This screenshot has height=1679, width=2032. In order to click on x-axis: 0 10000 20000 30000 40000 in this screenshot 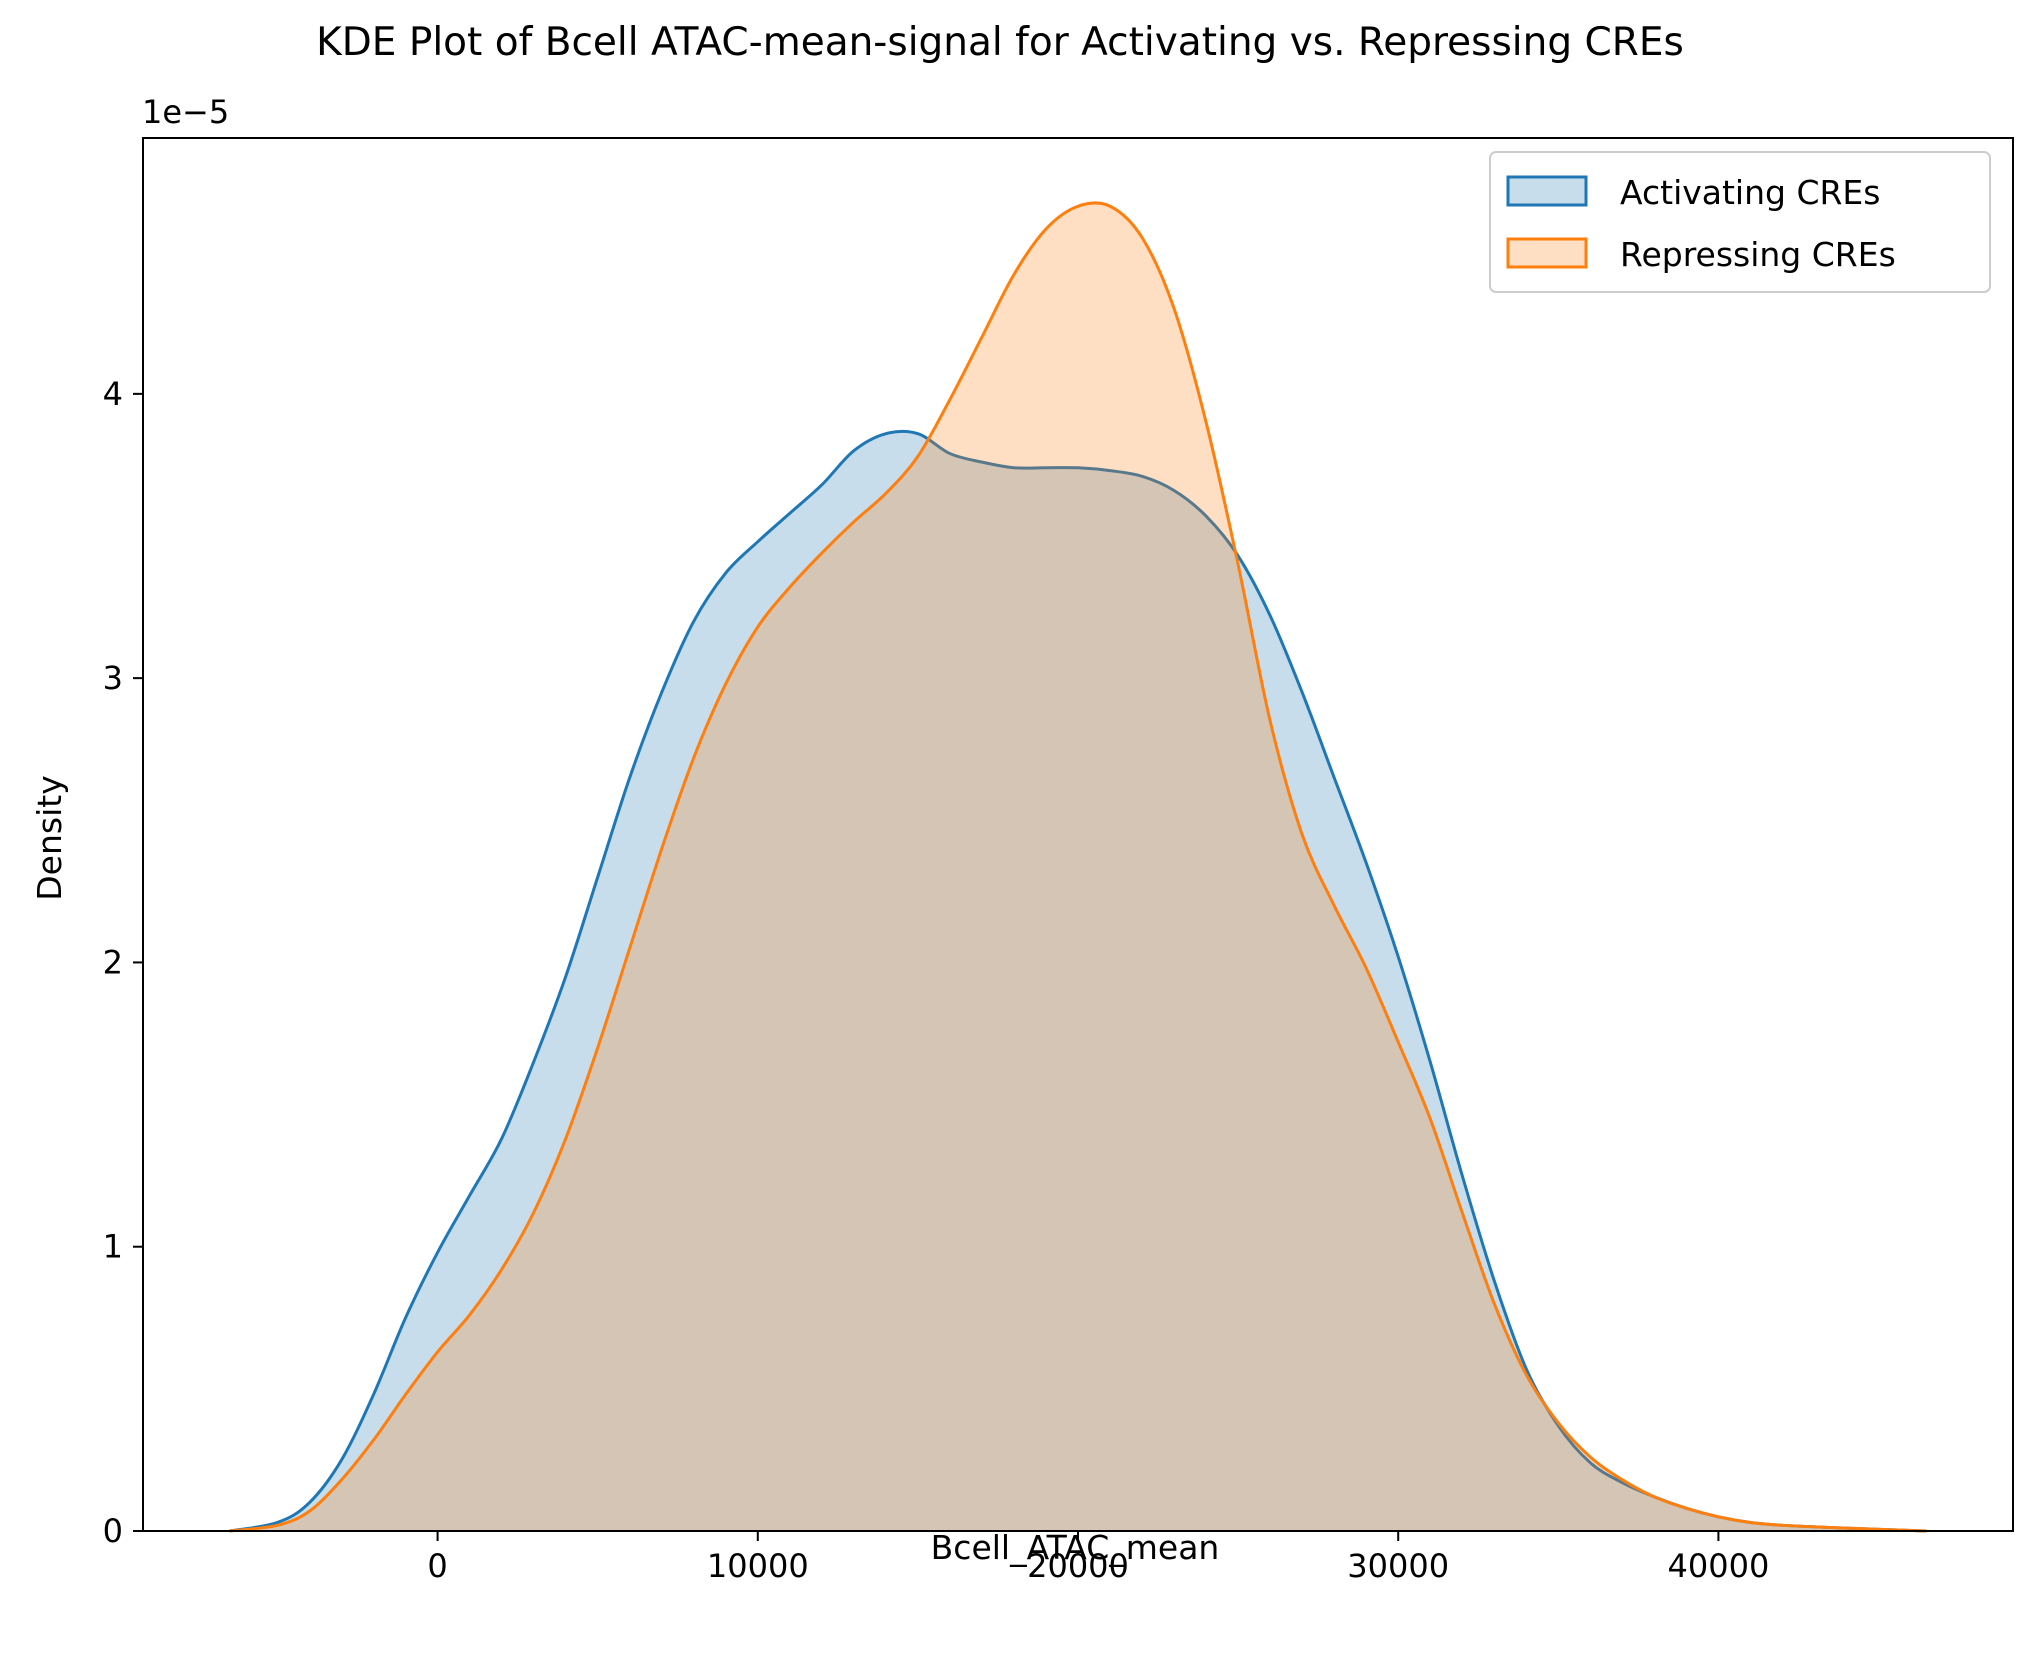, I will do `click(1098, 1558)`.